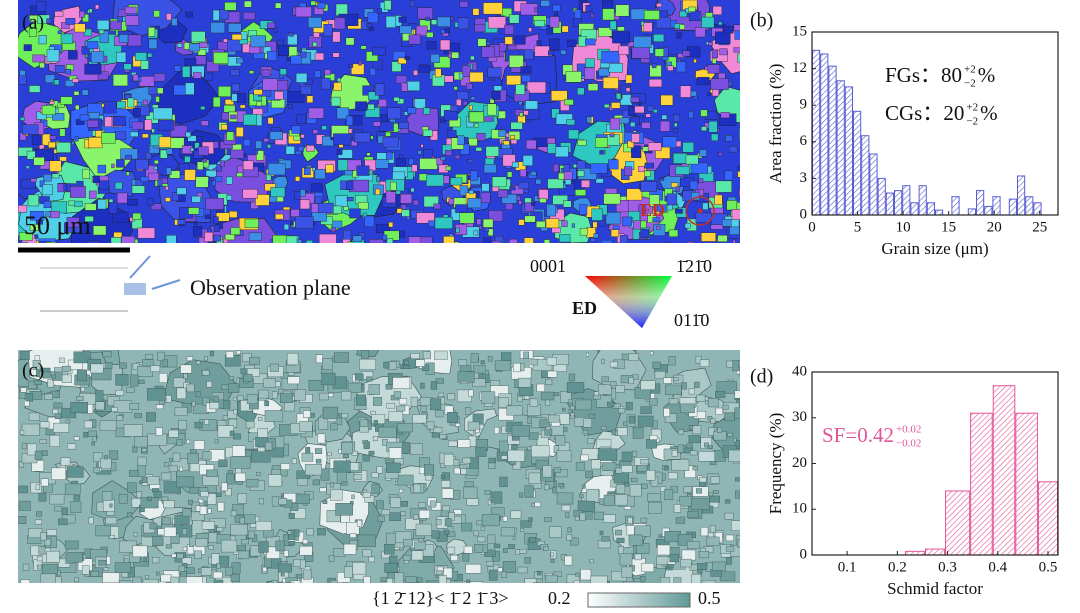 The image size is (1080, 613). What do you see at coordinates (832, 140) in the screenshot?
I see `bar` at bounding box center [832, 140].